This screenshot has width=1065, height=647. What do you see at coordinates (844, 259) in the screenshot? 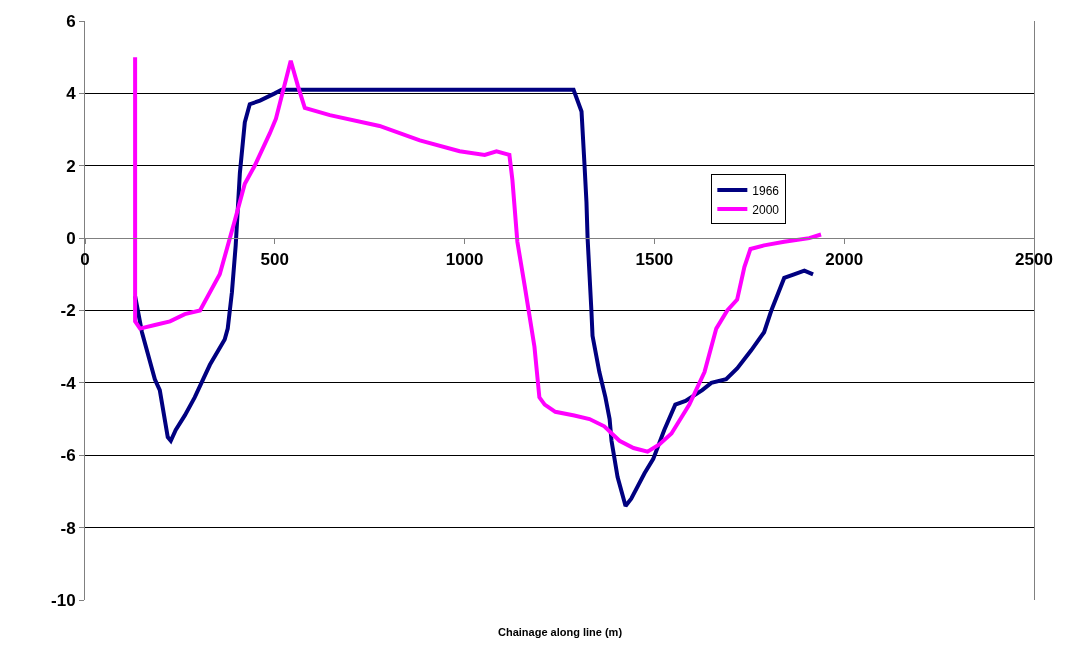
I see `x-tick-label: 2000` at bounding box center [844, 259].